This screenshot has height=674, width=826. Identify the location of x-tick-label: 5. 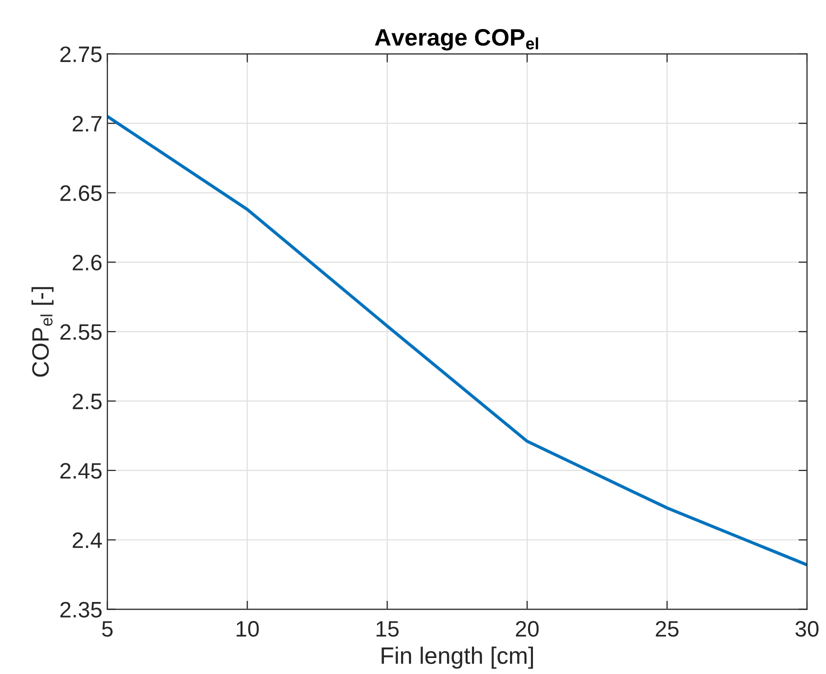
(107, 629).